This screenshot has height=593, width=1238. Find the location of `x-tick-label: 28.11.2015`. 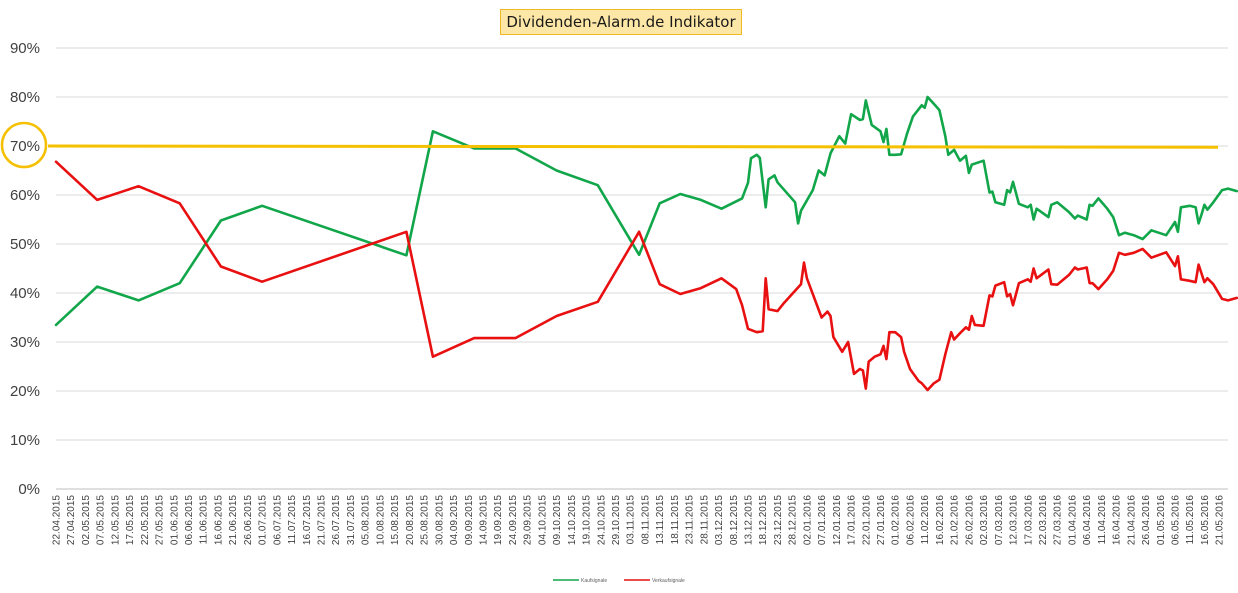

x-tick-label: 28.11.2015 is located at coordinates (704, 520).